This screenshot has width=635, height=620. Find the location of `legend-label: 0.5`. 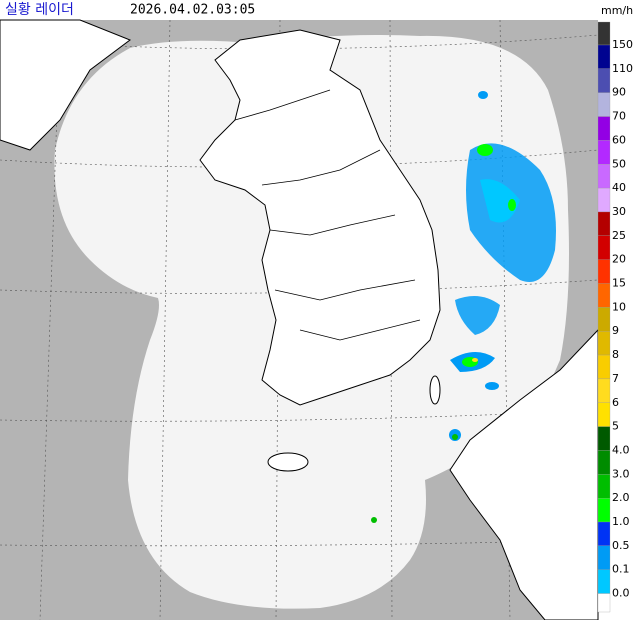

legend-label: 0.5 is located at coordinates (621, 545).